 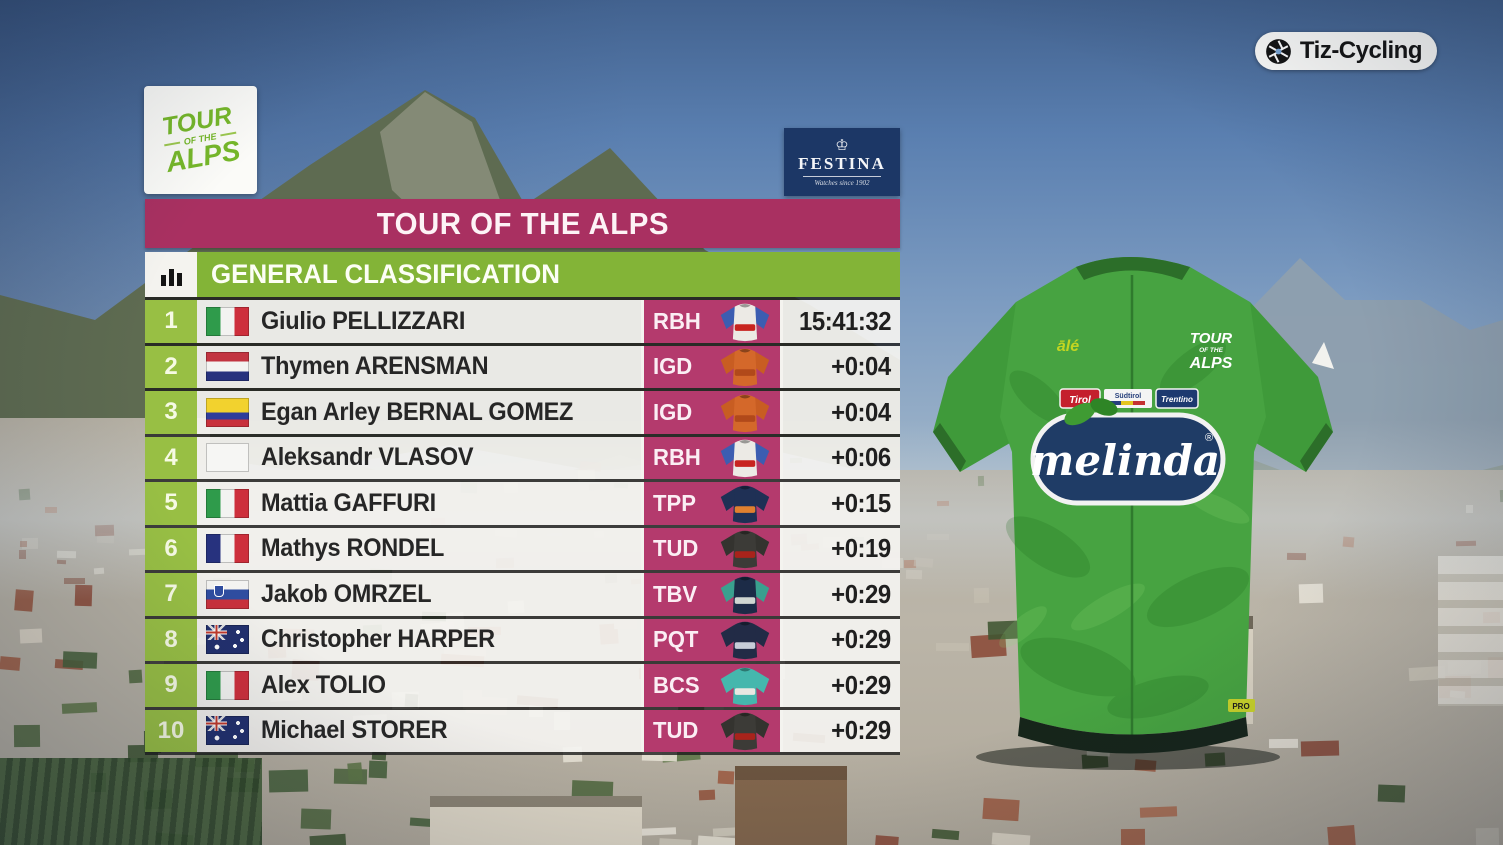 I want to click on flag-nl, so click(x=227, y=367).